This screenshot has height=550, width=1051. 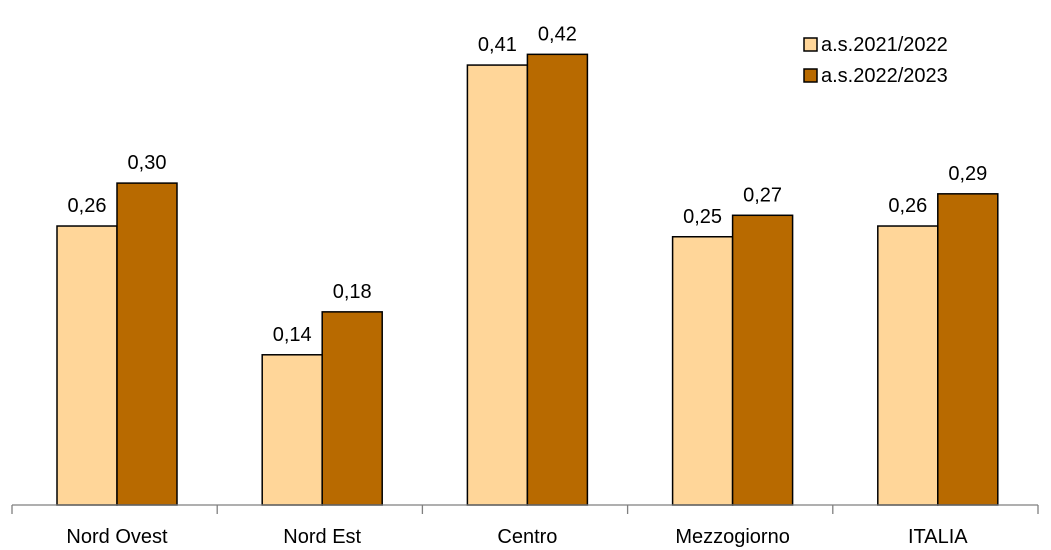 I want to click on legend-entry: a.s.2022/2023, so click(x=884, y=76).